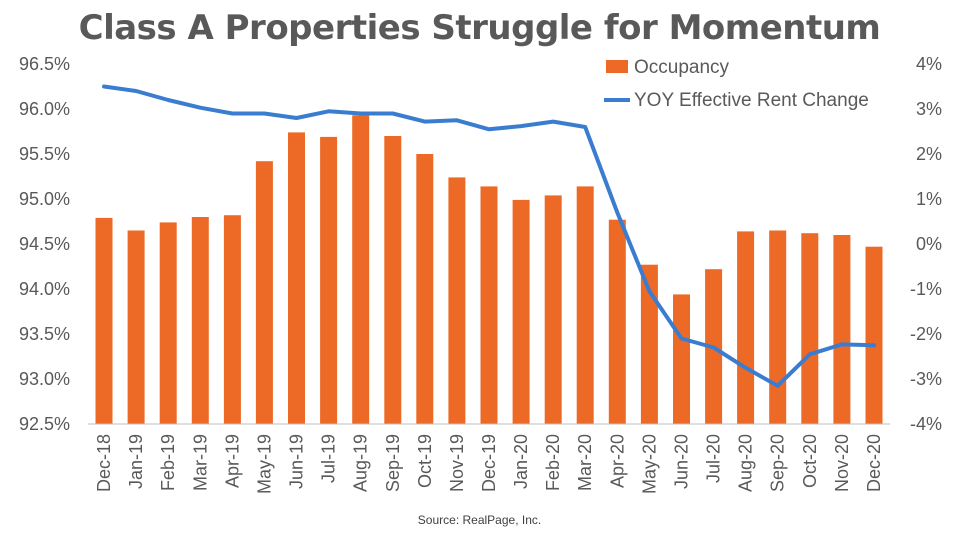 The image size is (959, 534). I want to click on right-axis-tick-label: -1%, so click(926, 289).